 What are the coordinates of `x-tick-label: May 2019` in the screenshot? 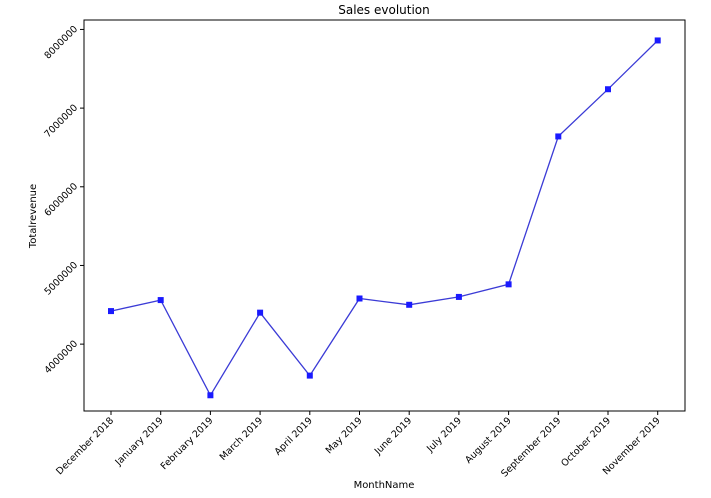 It's located at (344, 435).